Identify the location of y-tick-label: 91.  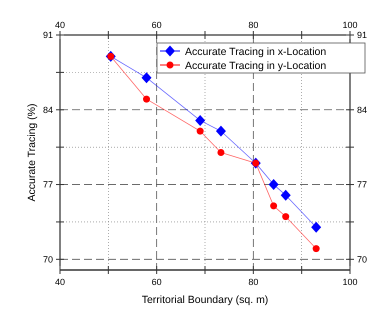
(47, 35).